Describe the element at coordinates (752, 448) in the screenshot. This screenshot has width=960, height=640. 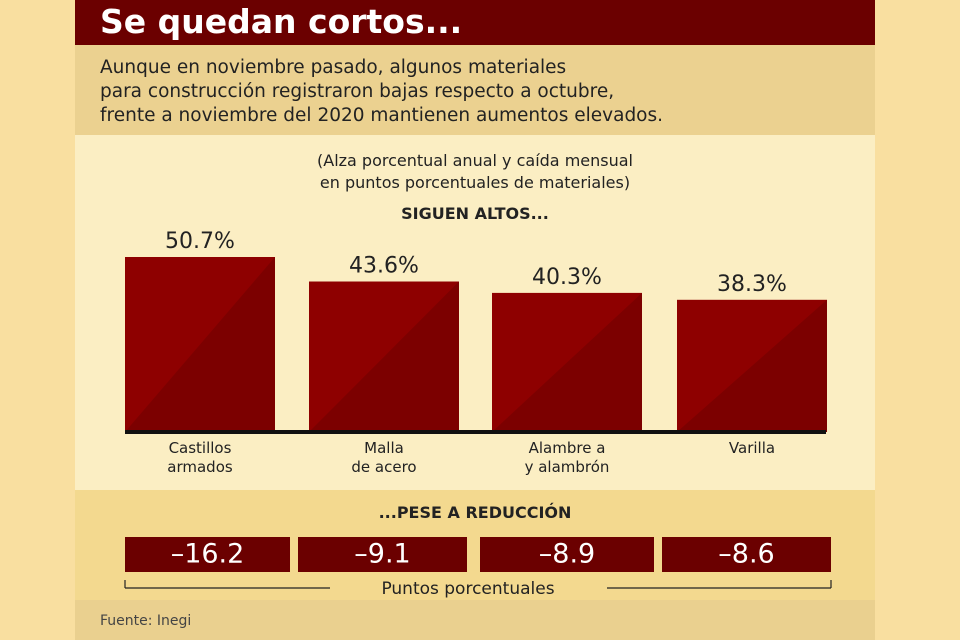
I see `category-label: Varilla` at that location.